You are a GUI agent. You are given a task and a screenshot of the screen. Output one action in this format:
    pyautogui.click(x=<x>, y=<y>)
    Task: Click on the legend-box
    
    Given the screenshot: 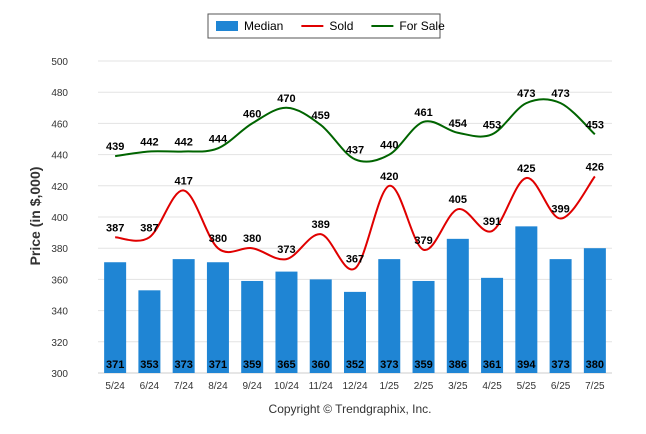 What is the action you would take?
    pyautogui.click(x=324, y=26)
    